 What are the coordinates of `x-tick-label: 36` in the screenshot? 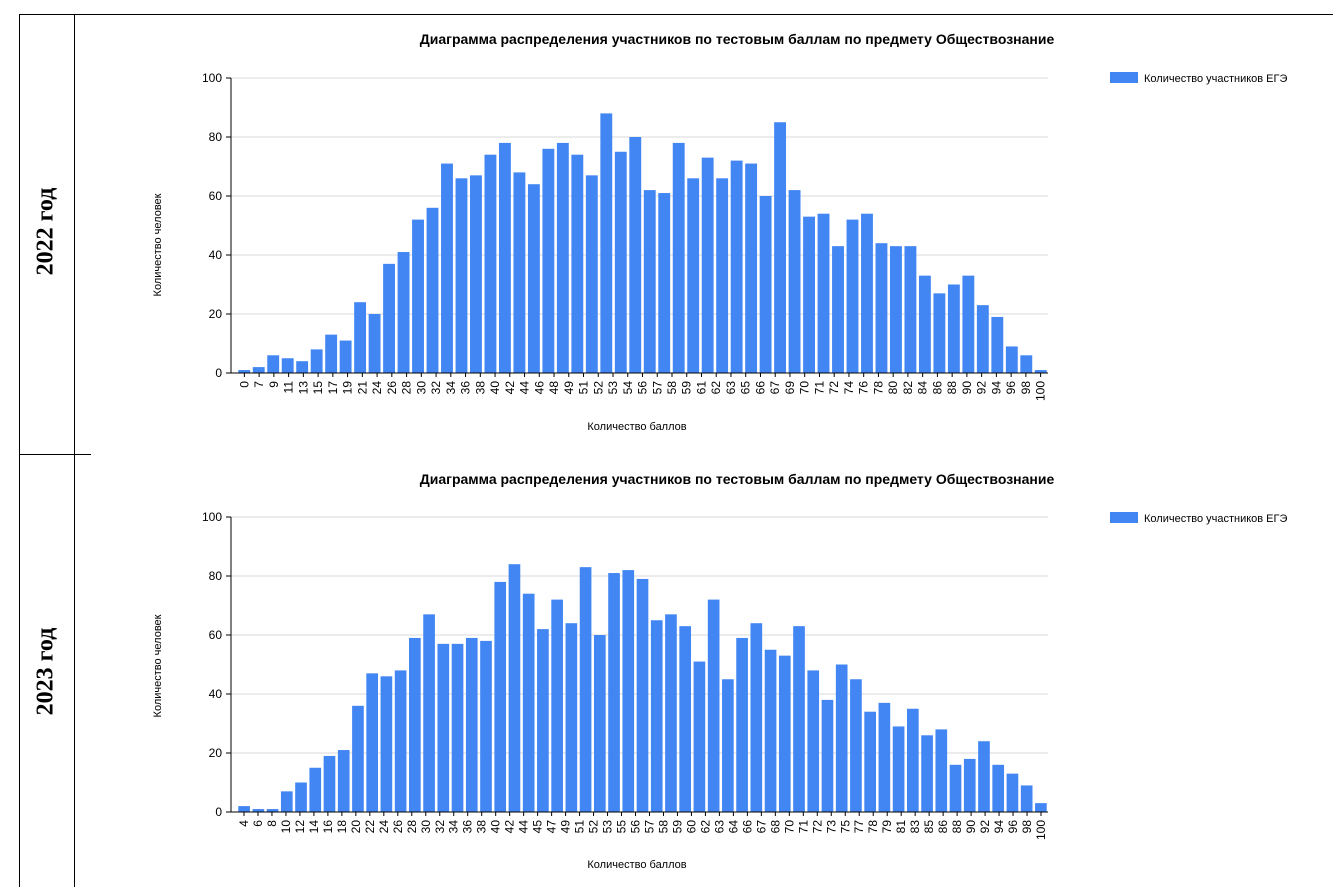 It's located at (466, 388).